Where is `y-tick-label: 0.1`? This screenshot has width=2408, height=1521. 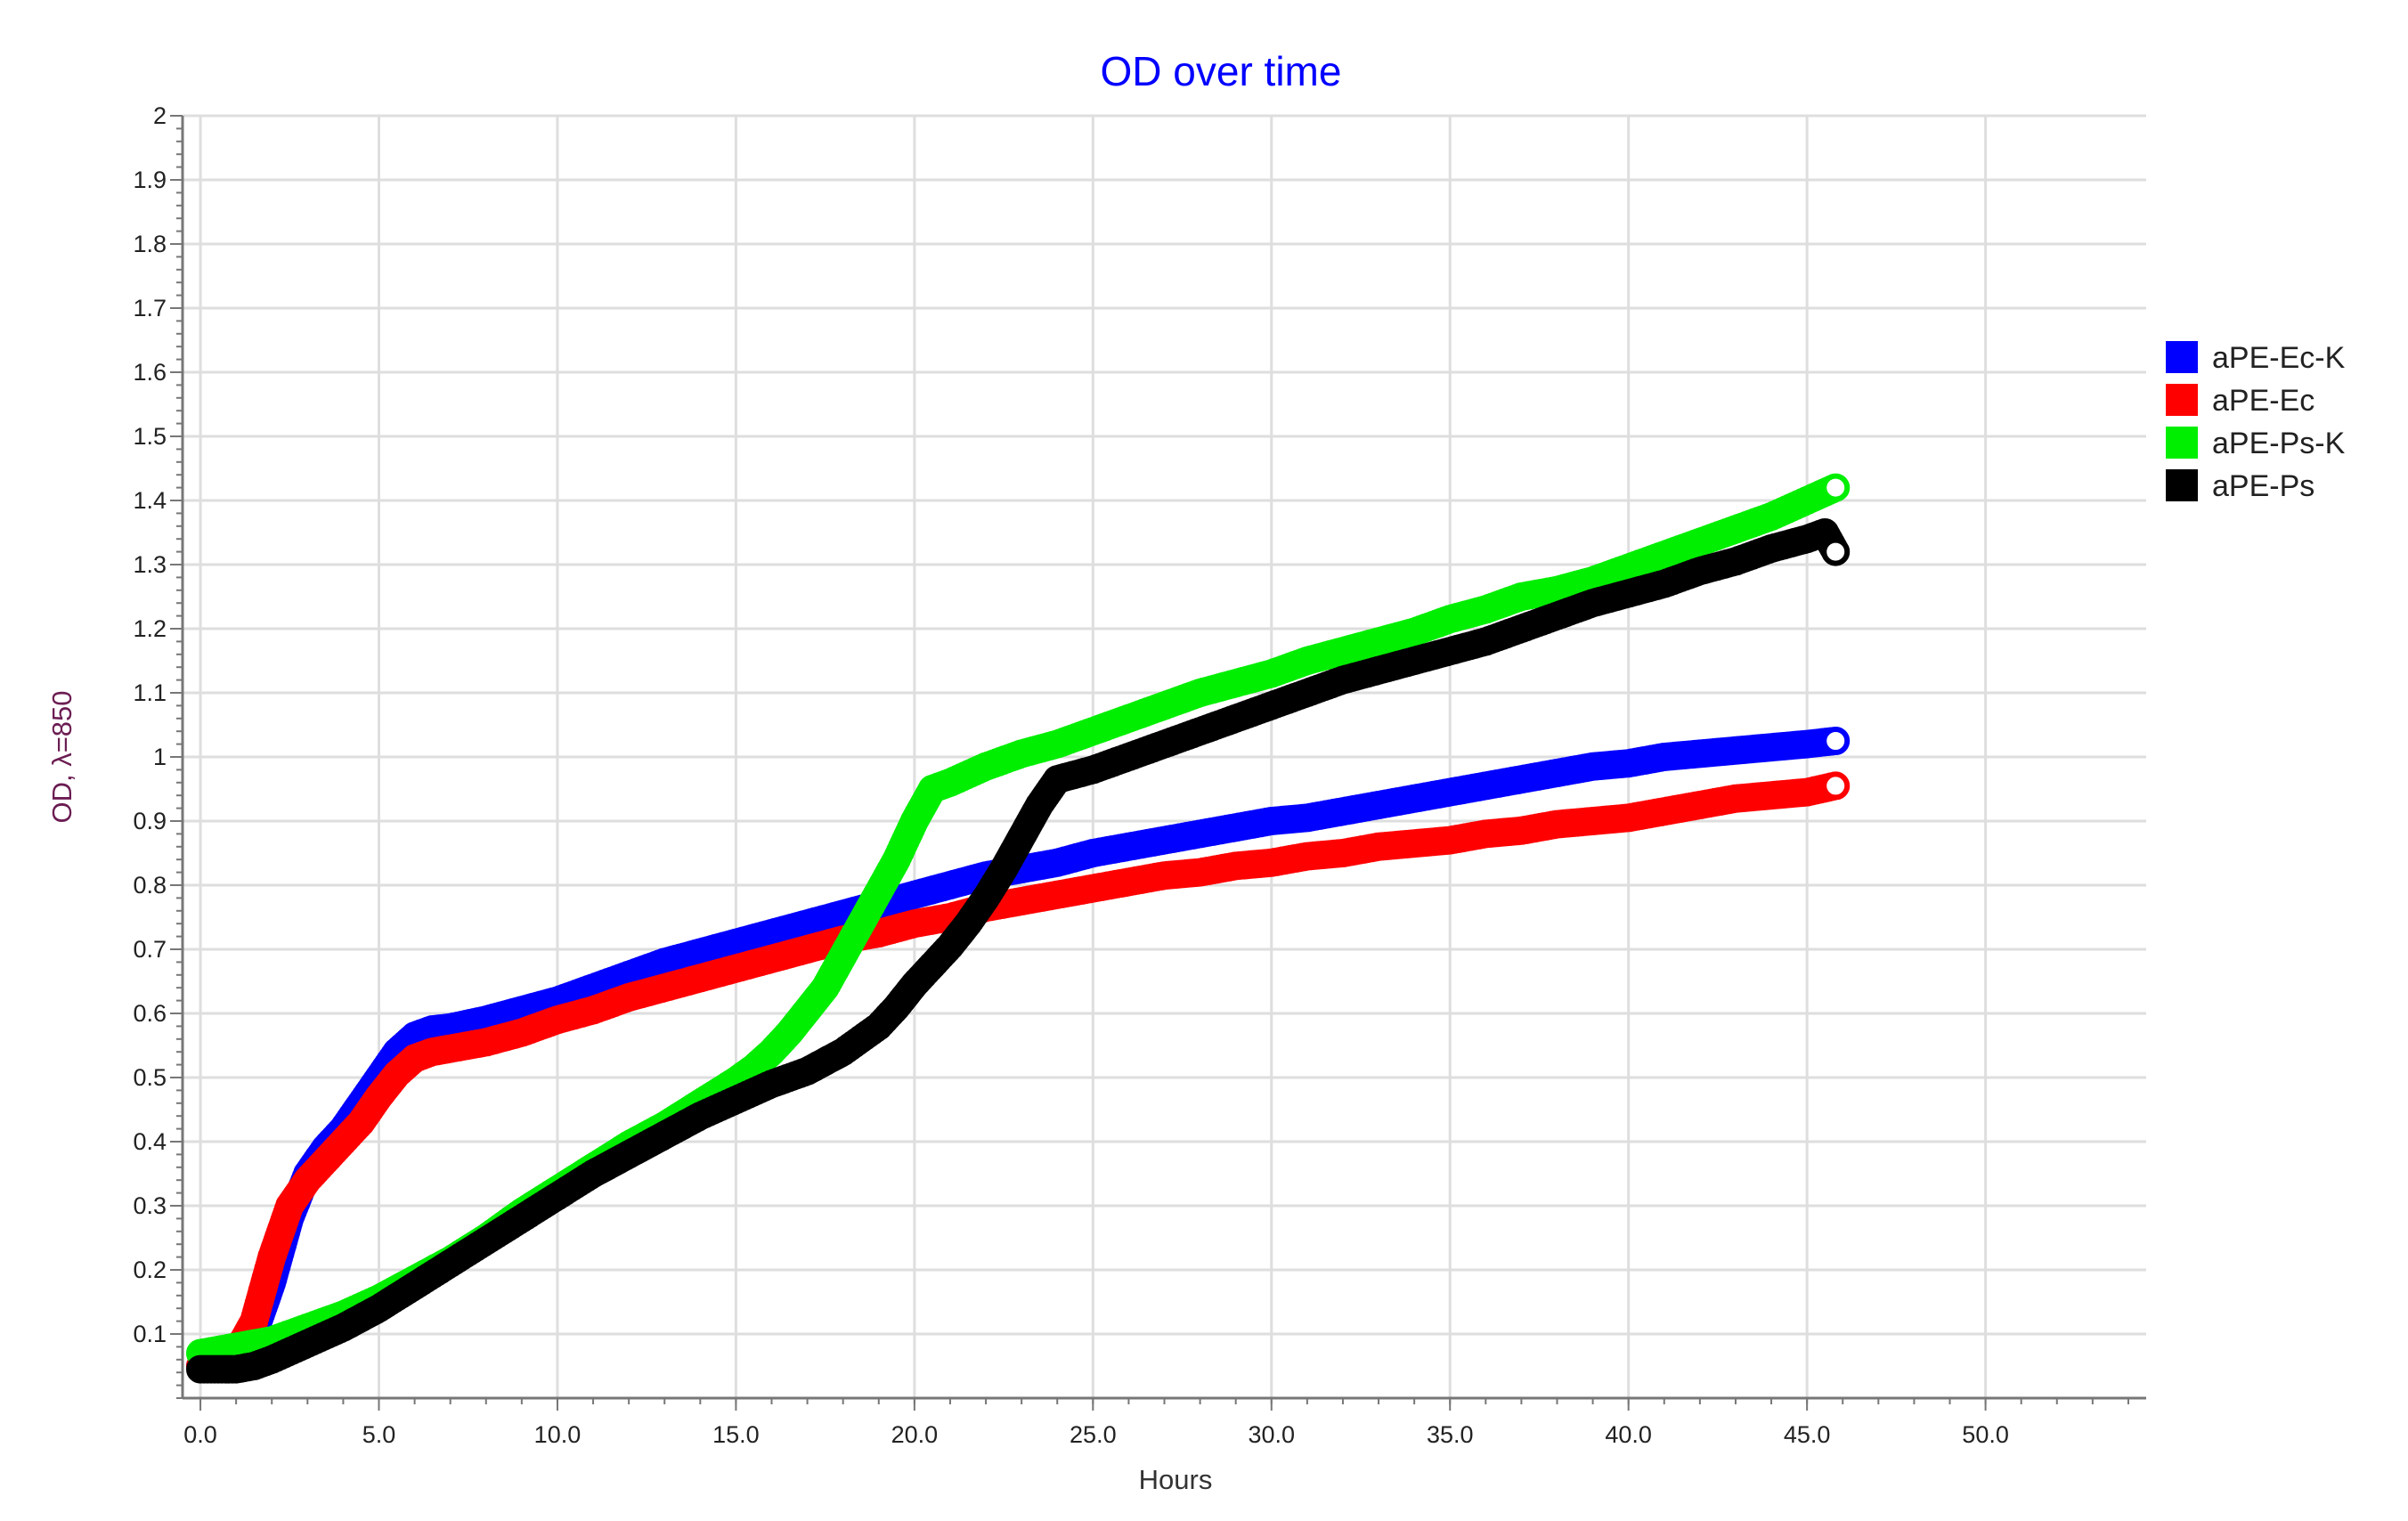 y-tick-label: 0.1 is located at coordinates (150, 1334).